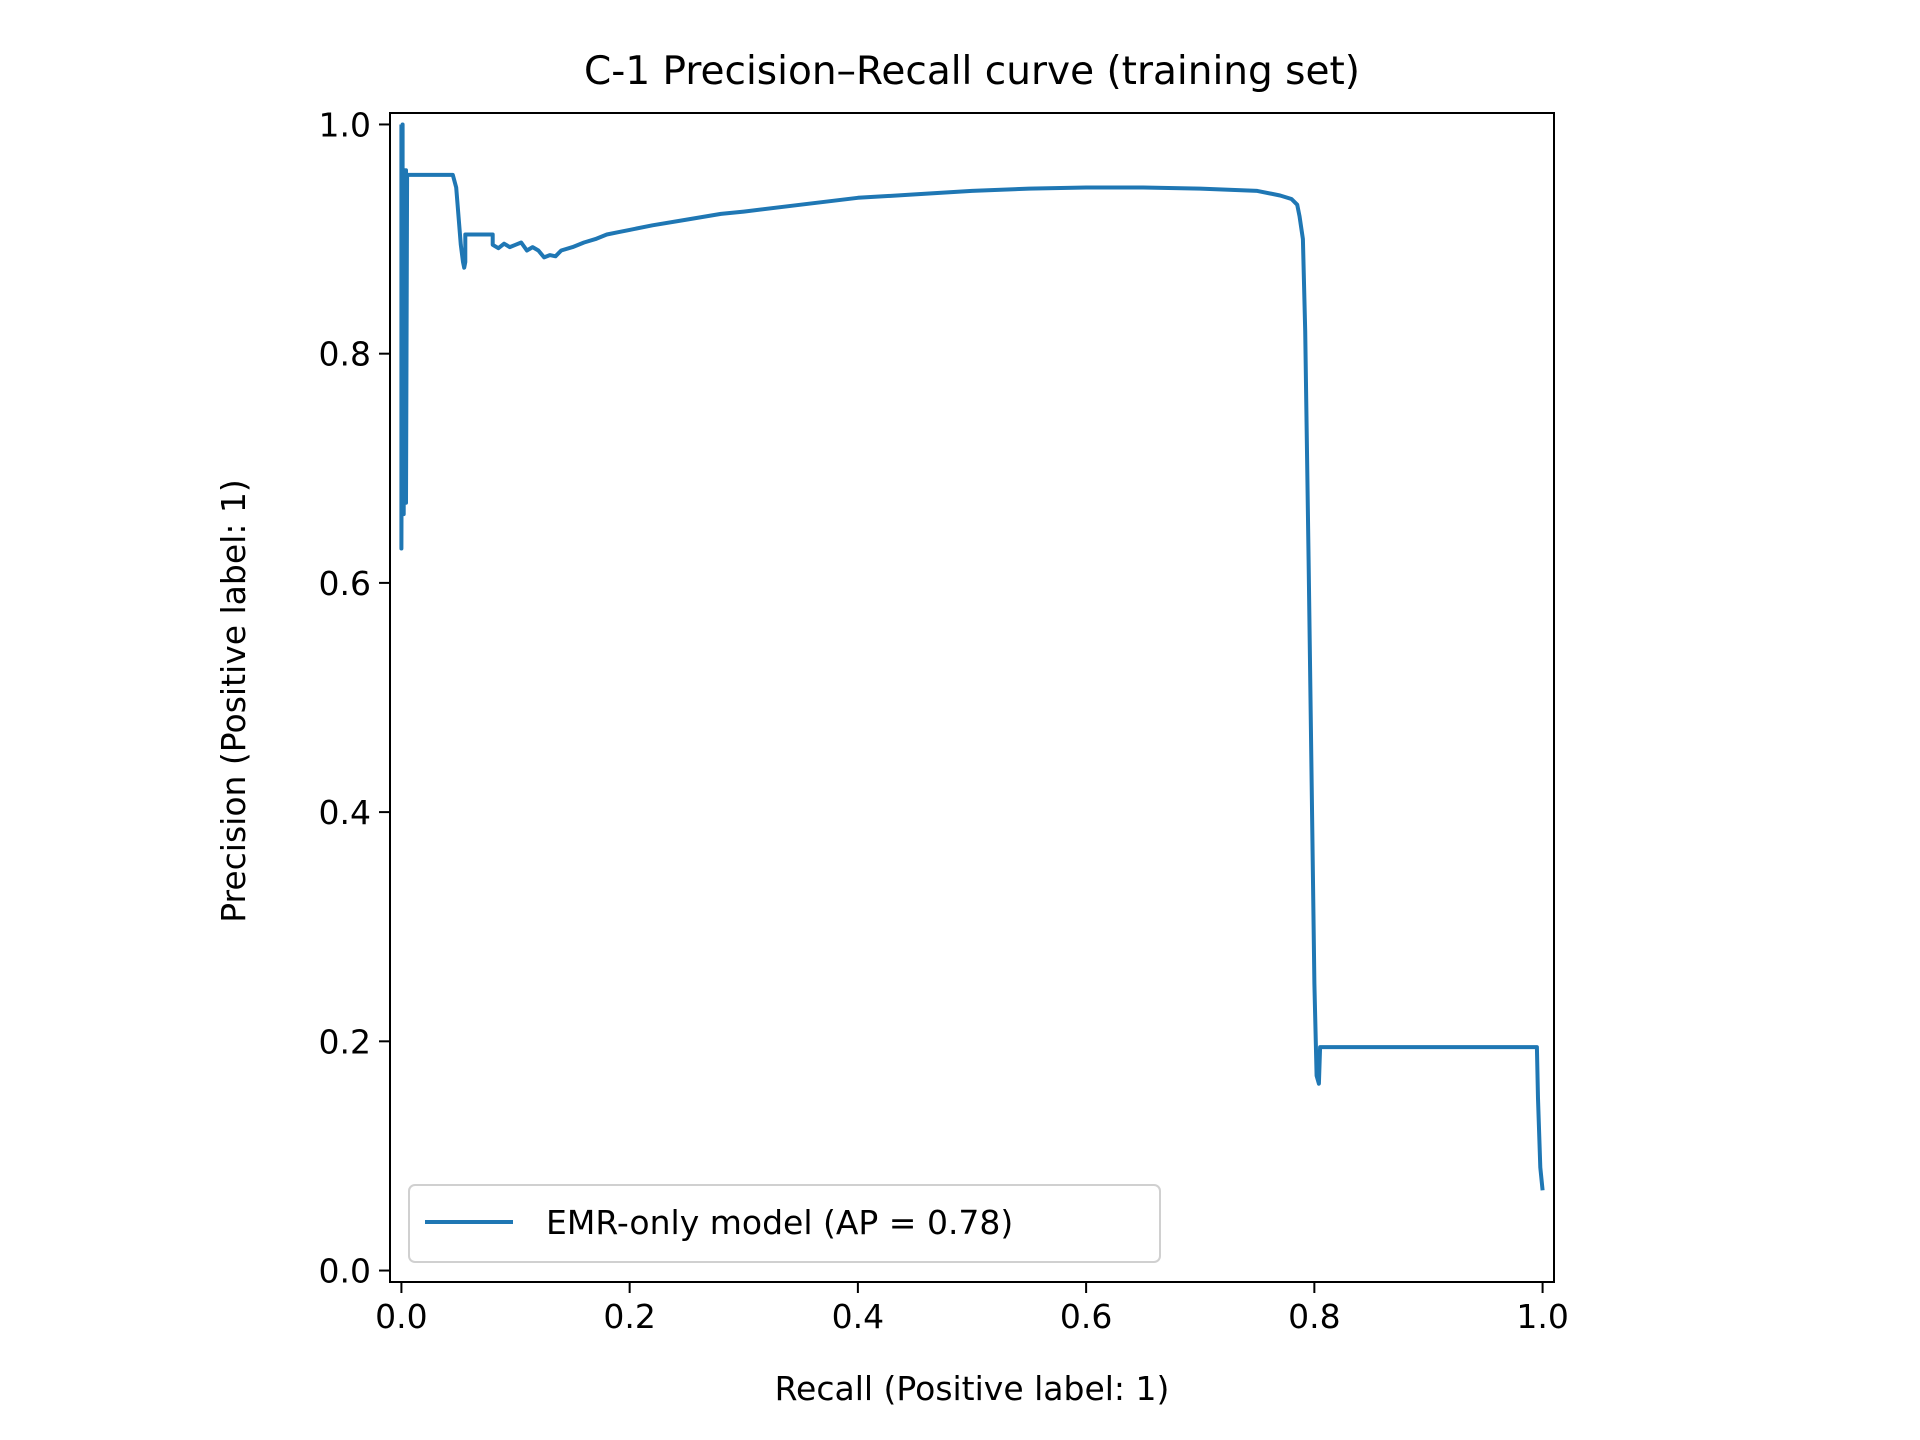  Describe the element at coordinates (354, 698) in the screenshot. I see `y-axis-ticks: 0.0 0.2 0.4 0.6 0.8 1.0` at that location.